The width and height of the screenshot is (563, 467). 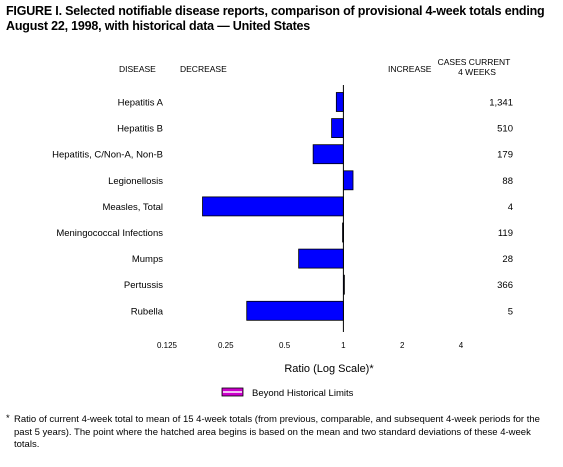 What do you see at coordinates (310, 345) in the screenshot?
I see `ticks-layer: 0.125 0.25 0.5 1 2 4` at bounding box center [310, 345].